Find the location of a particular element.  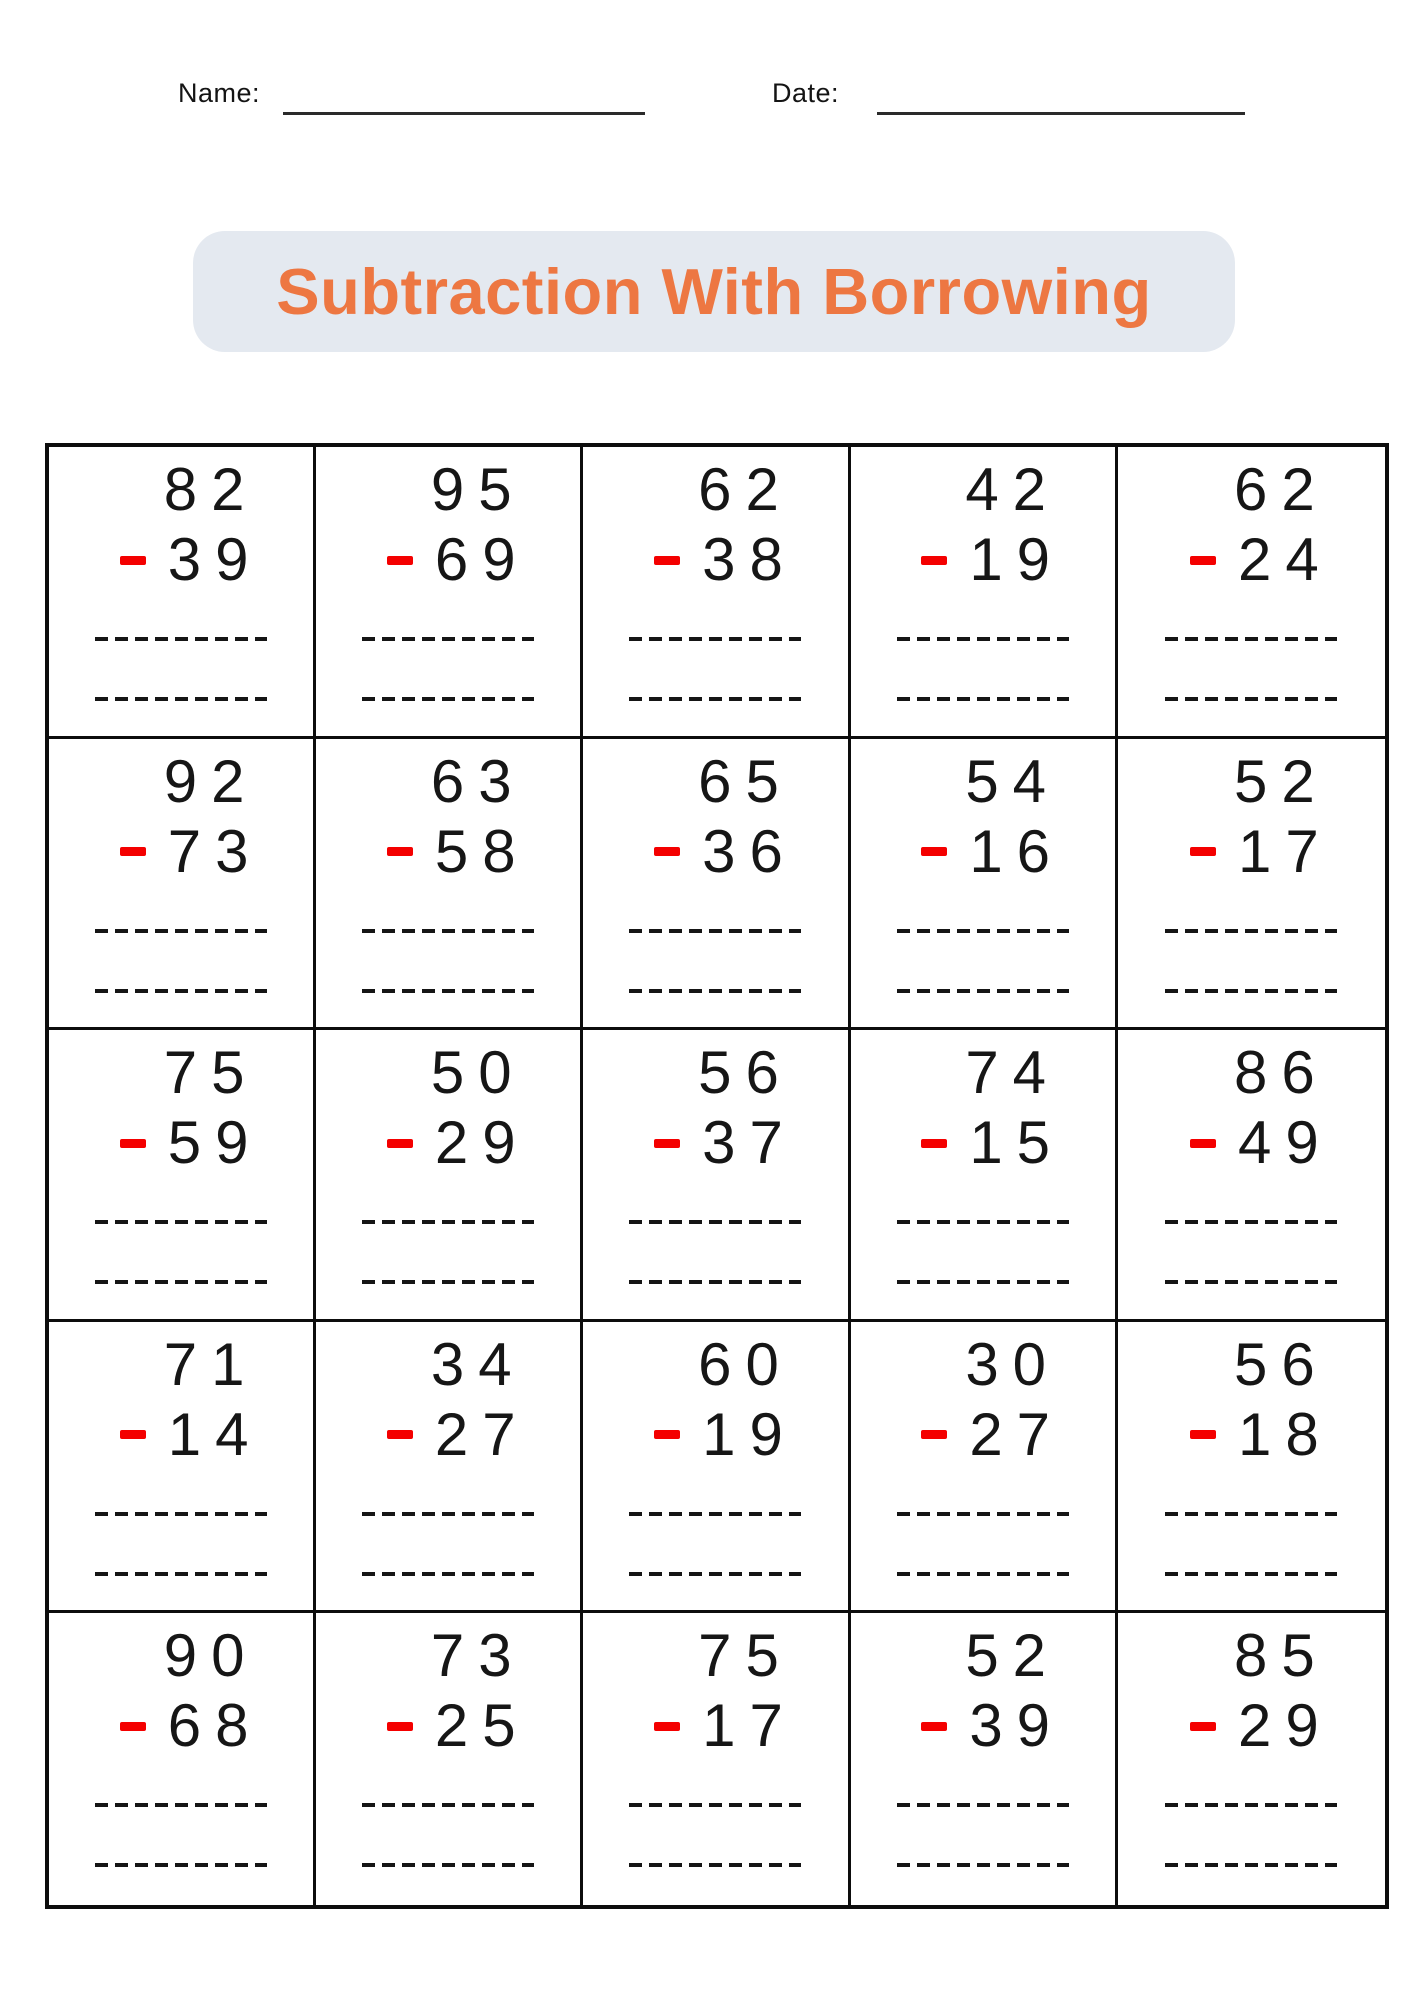

name-label: Name: is located at coordinates (219, 93).